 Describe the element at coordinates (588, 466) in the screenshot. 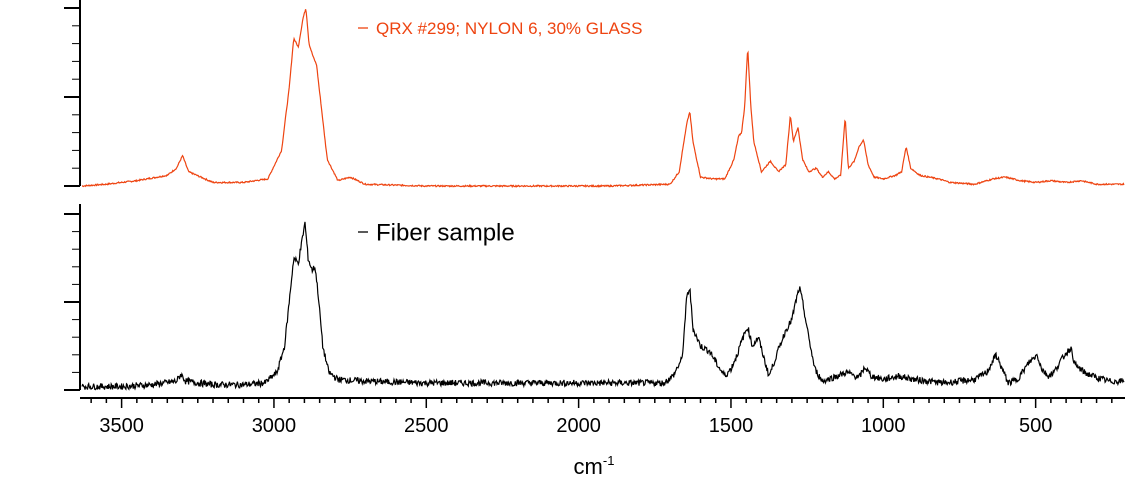

I see `x-axis-label-base: cm` at that location.